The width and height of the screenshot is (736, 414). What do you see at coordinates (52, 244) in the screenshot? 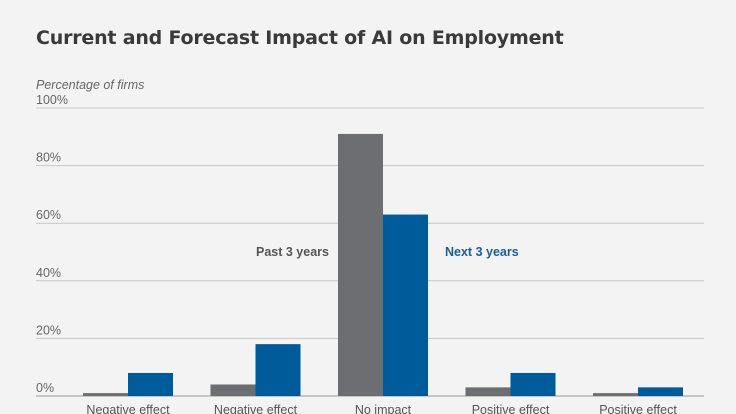
I see `y-tick-labels: 0% 20% 40% 60% 80% 100%` at bounding box center [52, 244].